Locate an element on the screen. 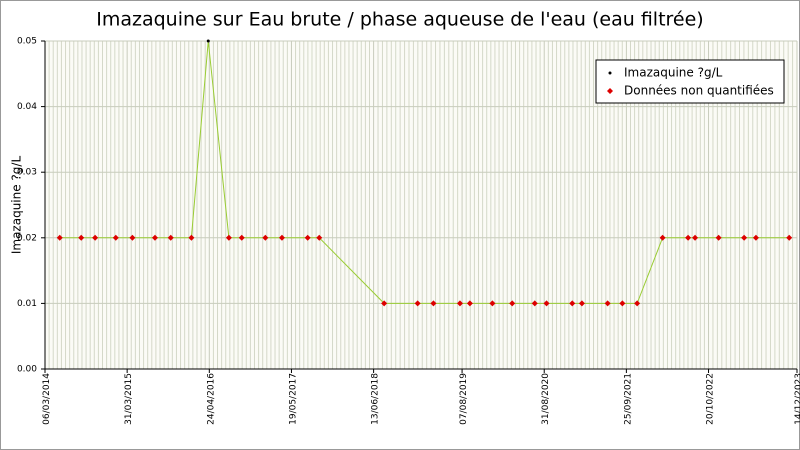 The height and width of the screenshot is (450, 800). y-tick-label: 0.00 is located at coordinates (27, 370).